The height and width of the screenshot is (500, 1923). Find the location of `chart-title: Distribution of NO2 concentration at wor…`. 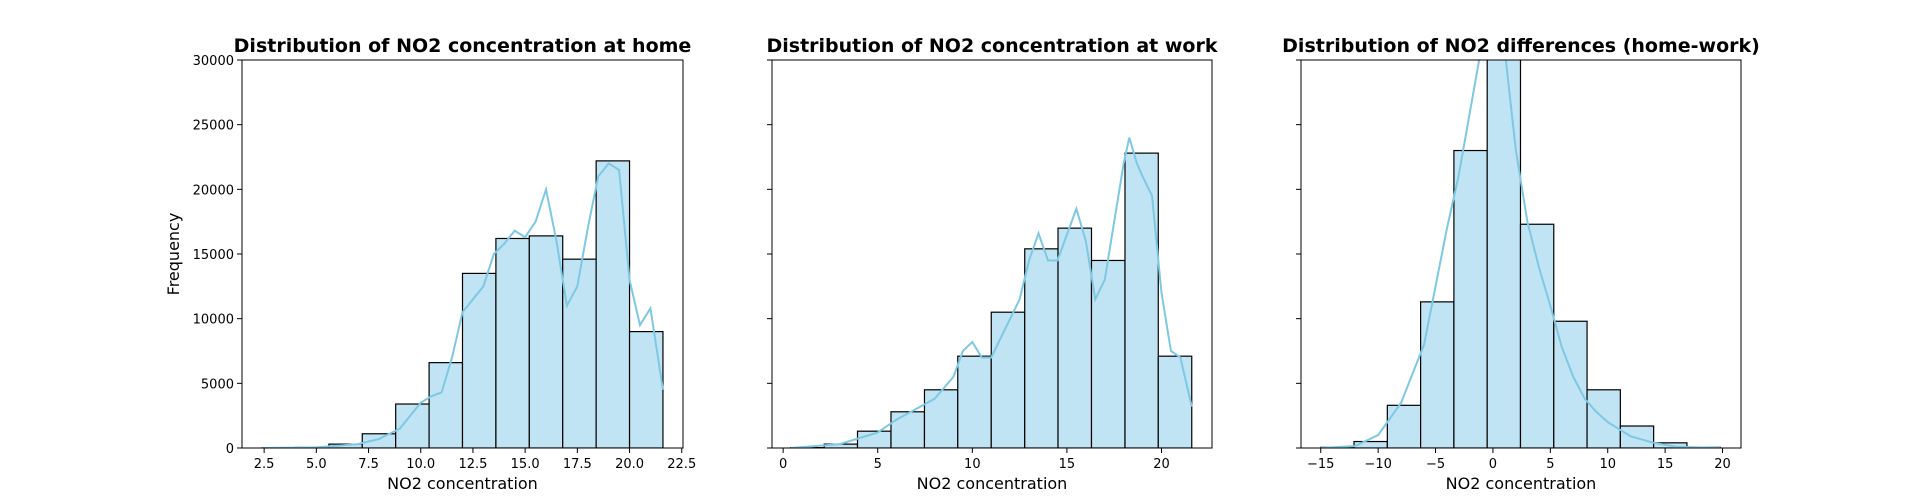

chart-title: Distribution of NO2 concentration at wor… is located at coordinates (991, 46).